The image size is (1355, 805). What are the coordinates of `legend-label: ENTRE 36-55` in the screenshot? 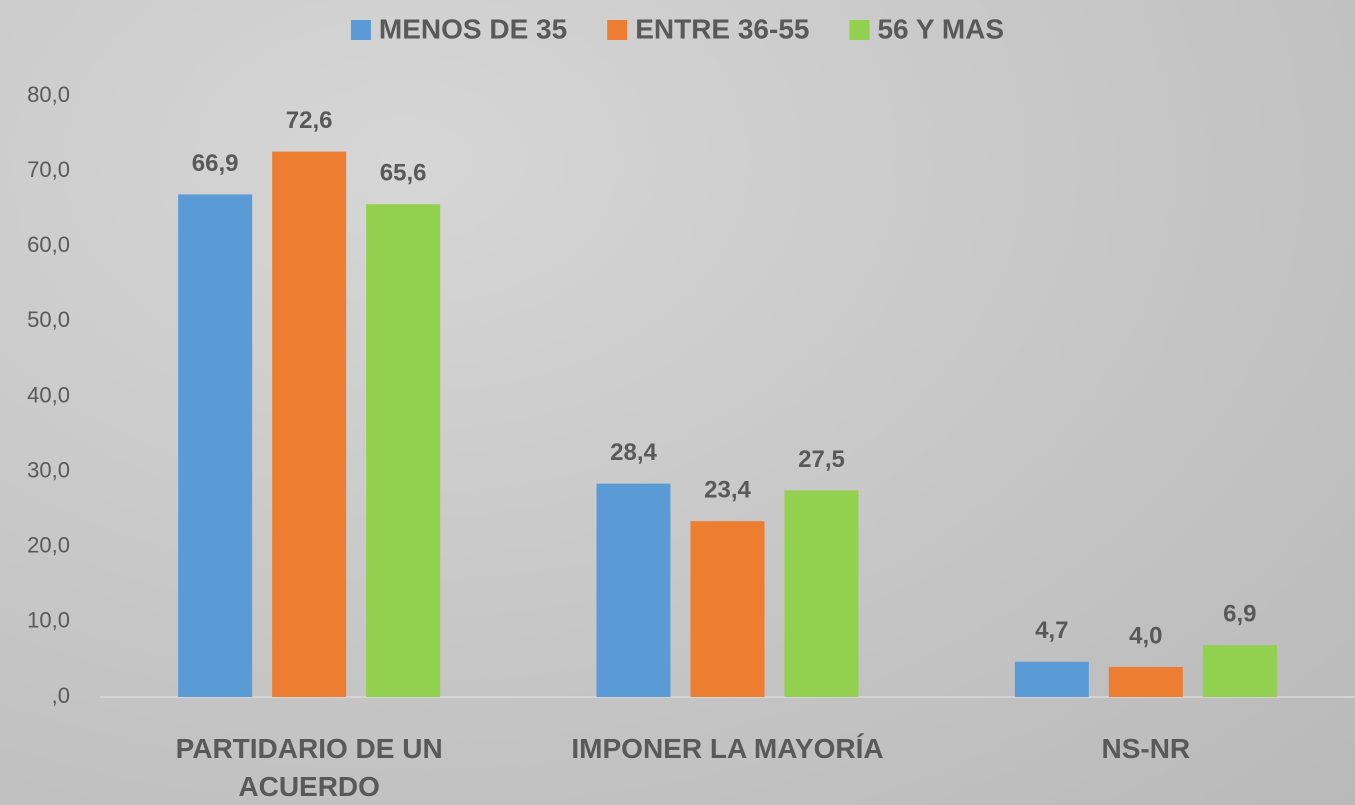 It's located at (722, 28).